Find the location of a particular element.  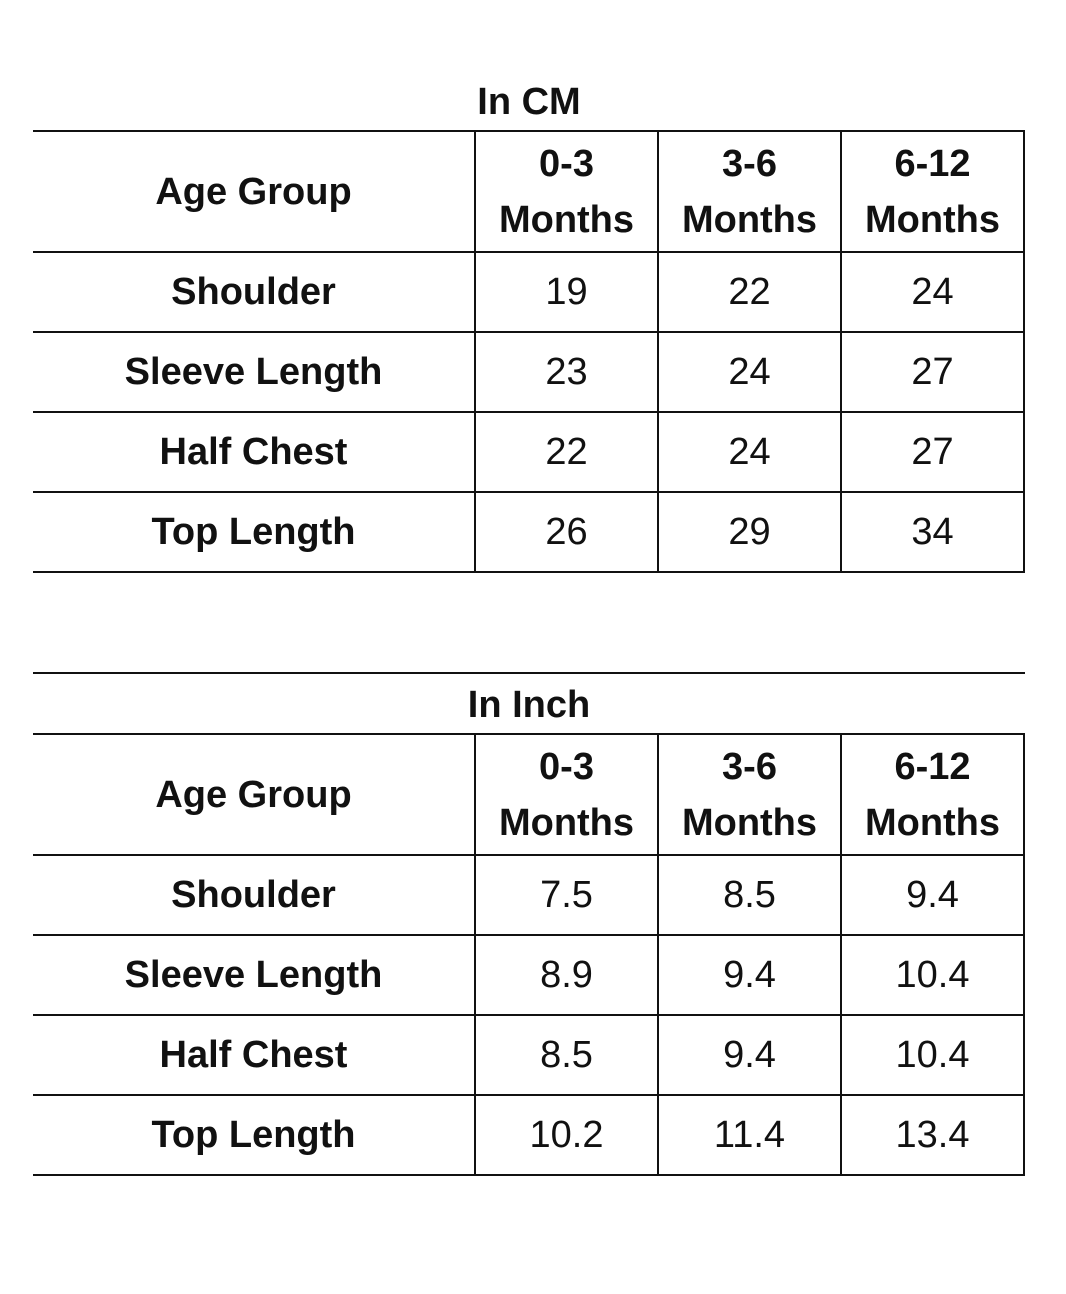

table-cell: 10.2 is located at coordinates (566, 1135).